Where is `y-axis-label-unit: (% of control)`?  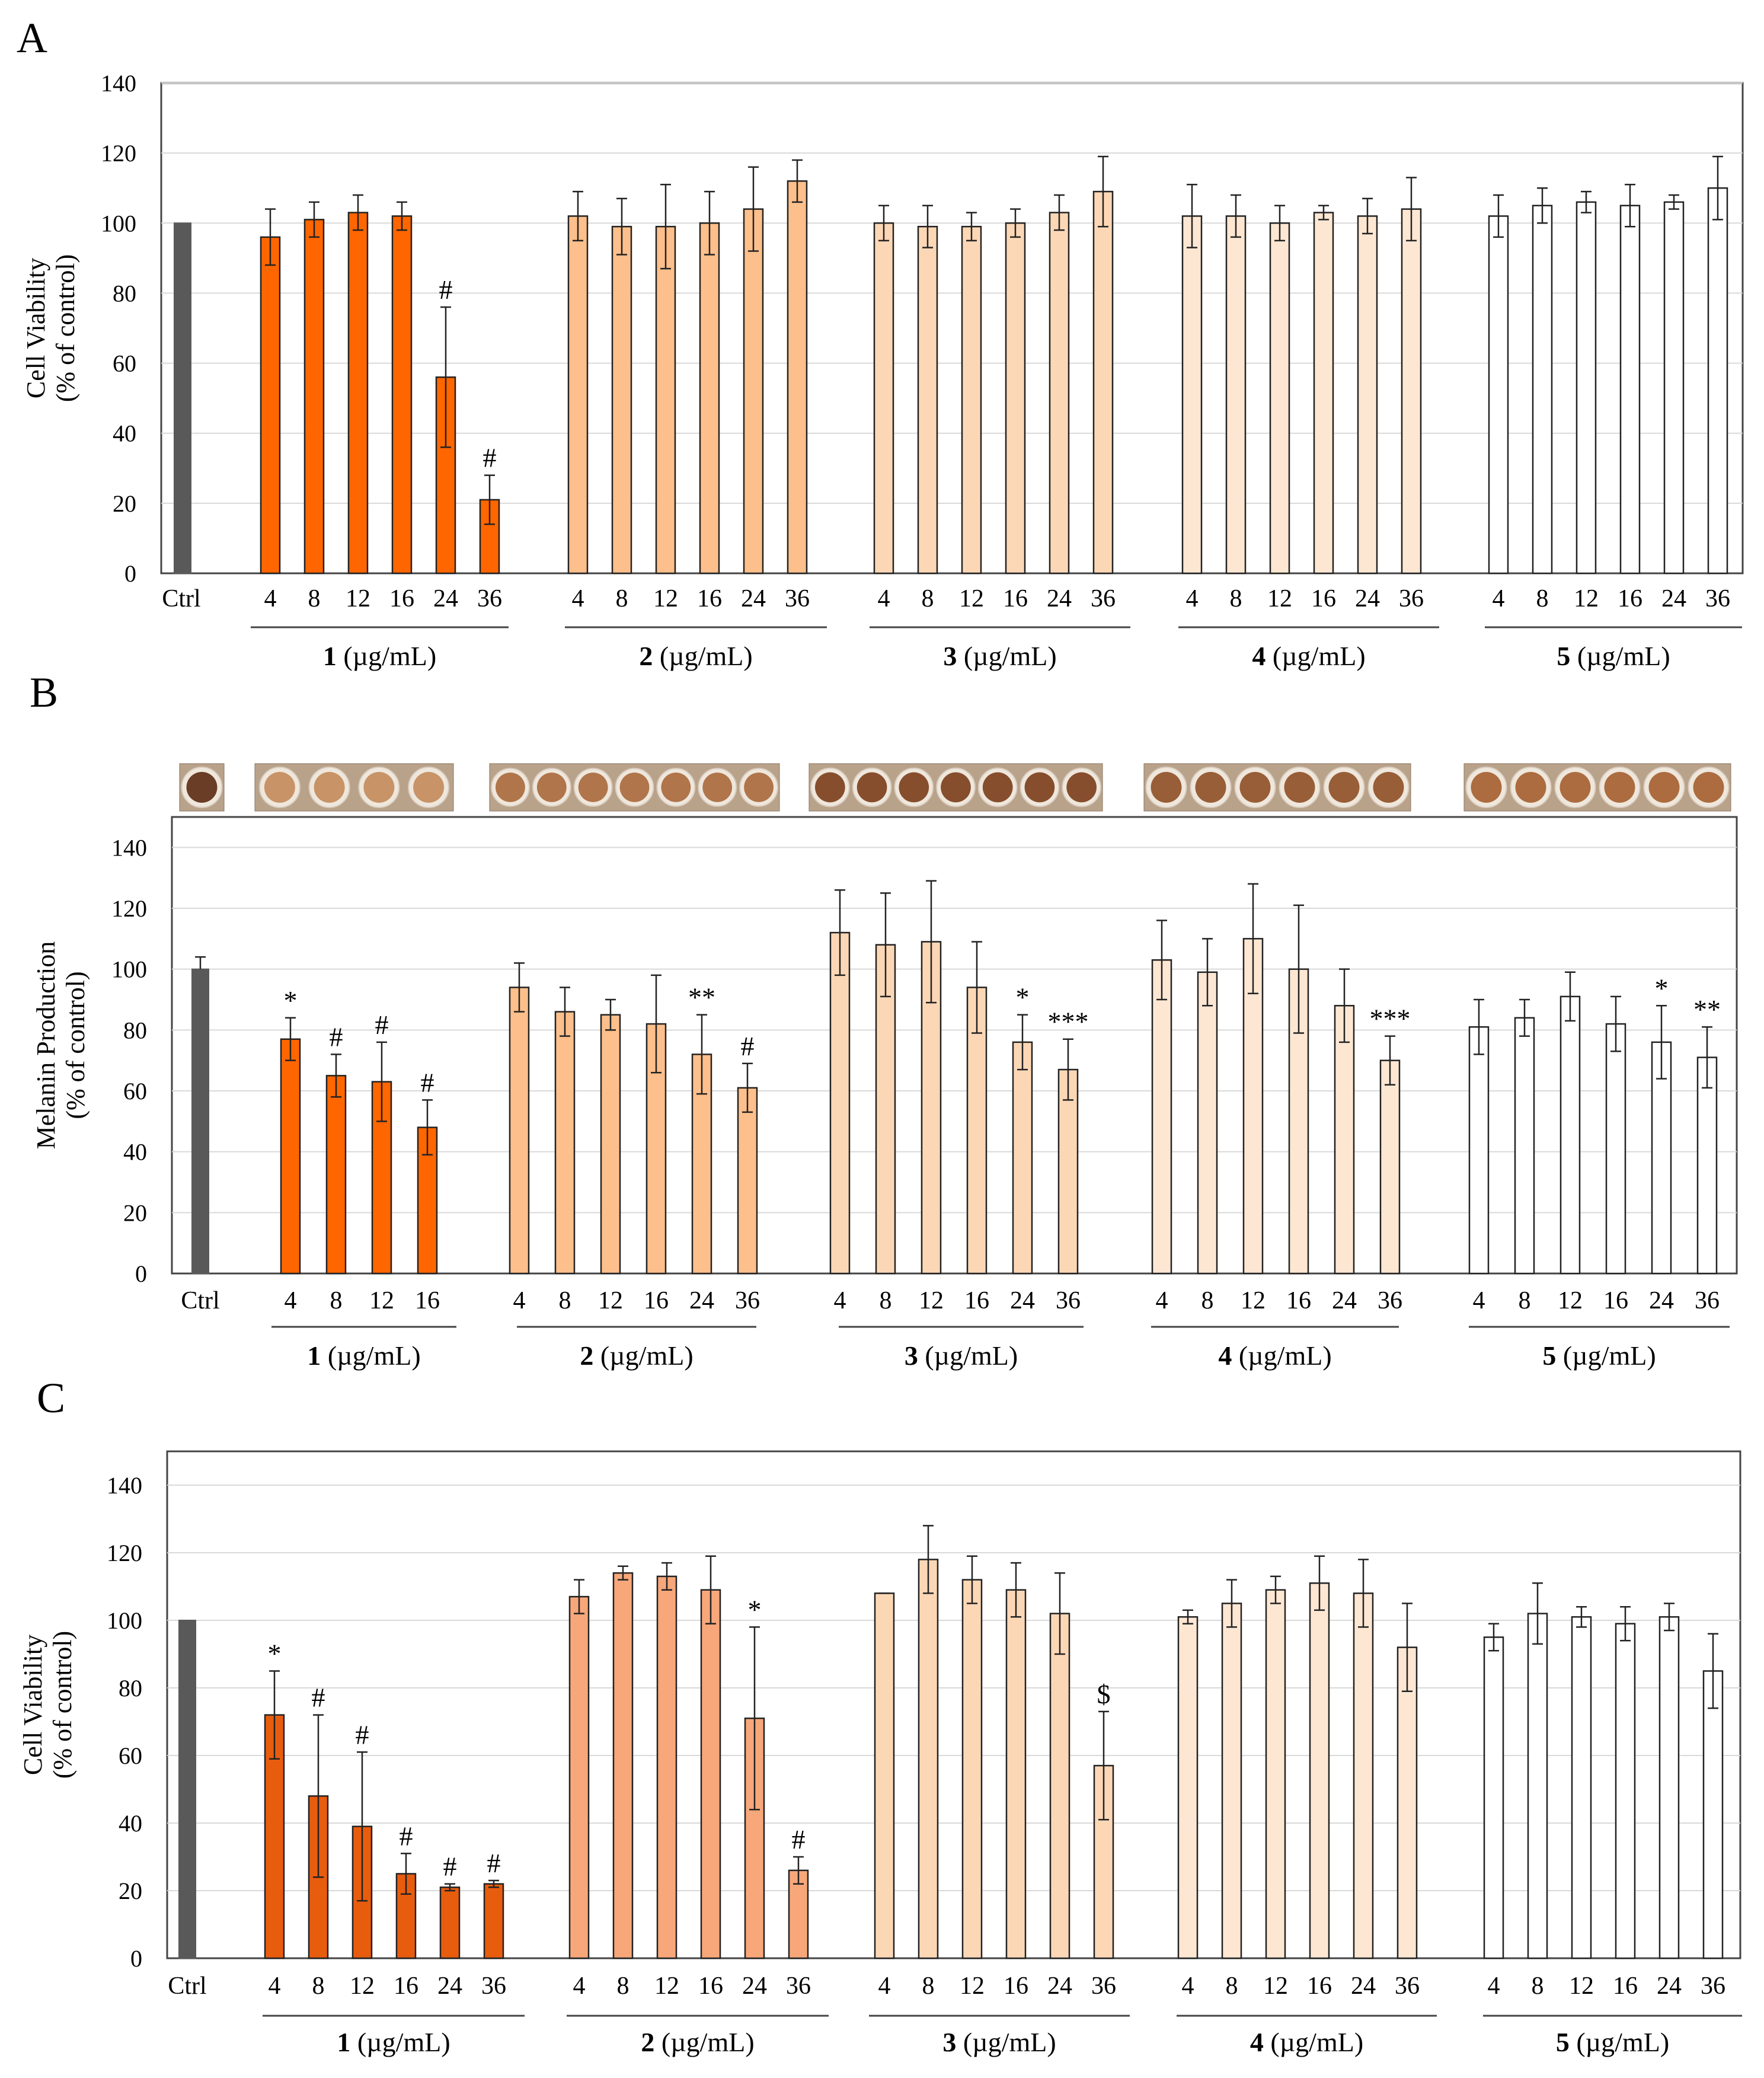 y-axis-label-unit: (% of control) is located at coordinates (65, 328).